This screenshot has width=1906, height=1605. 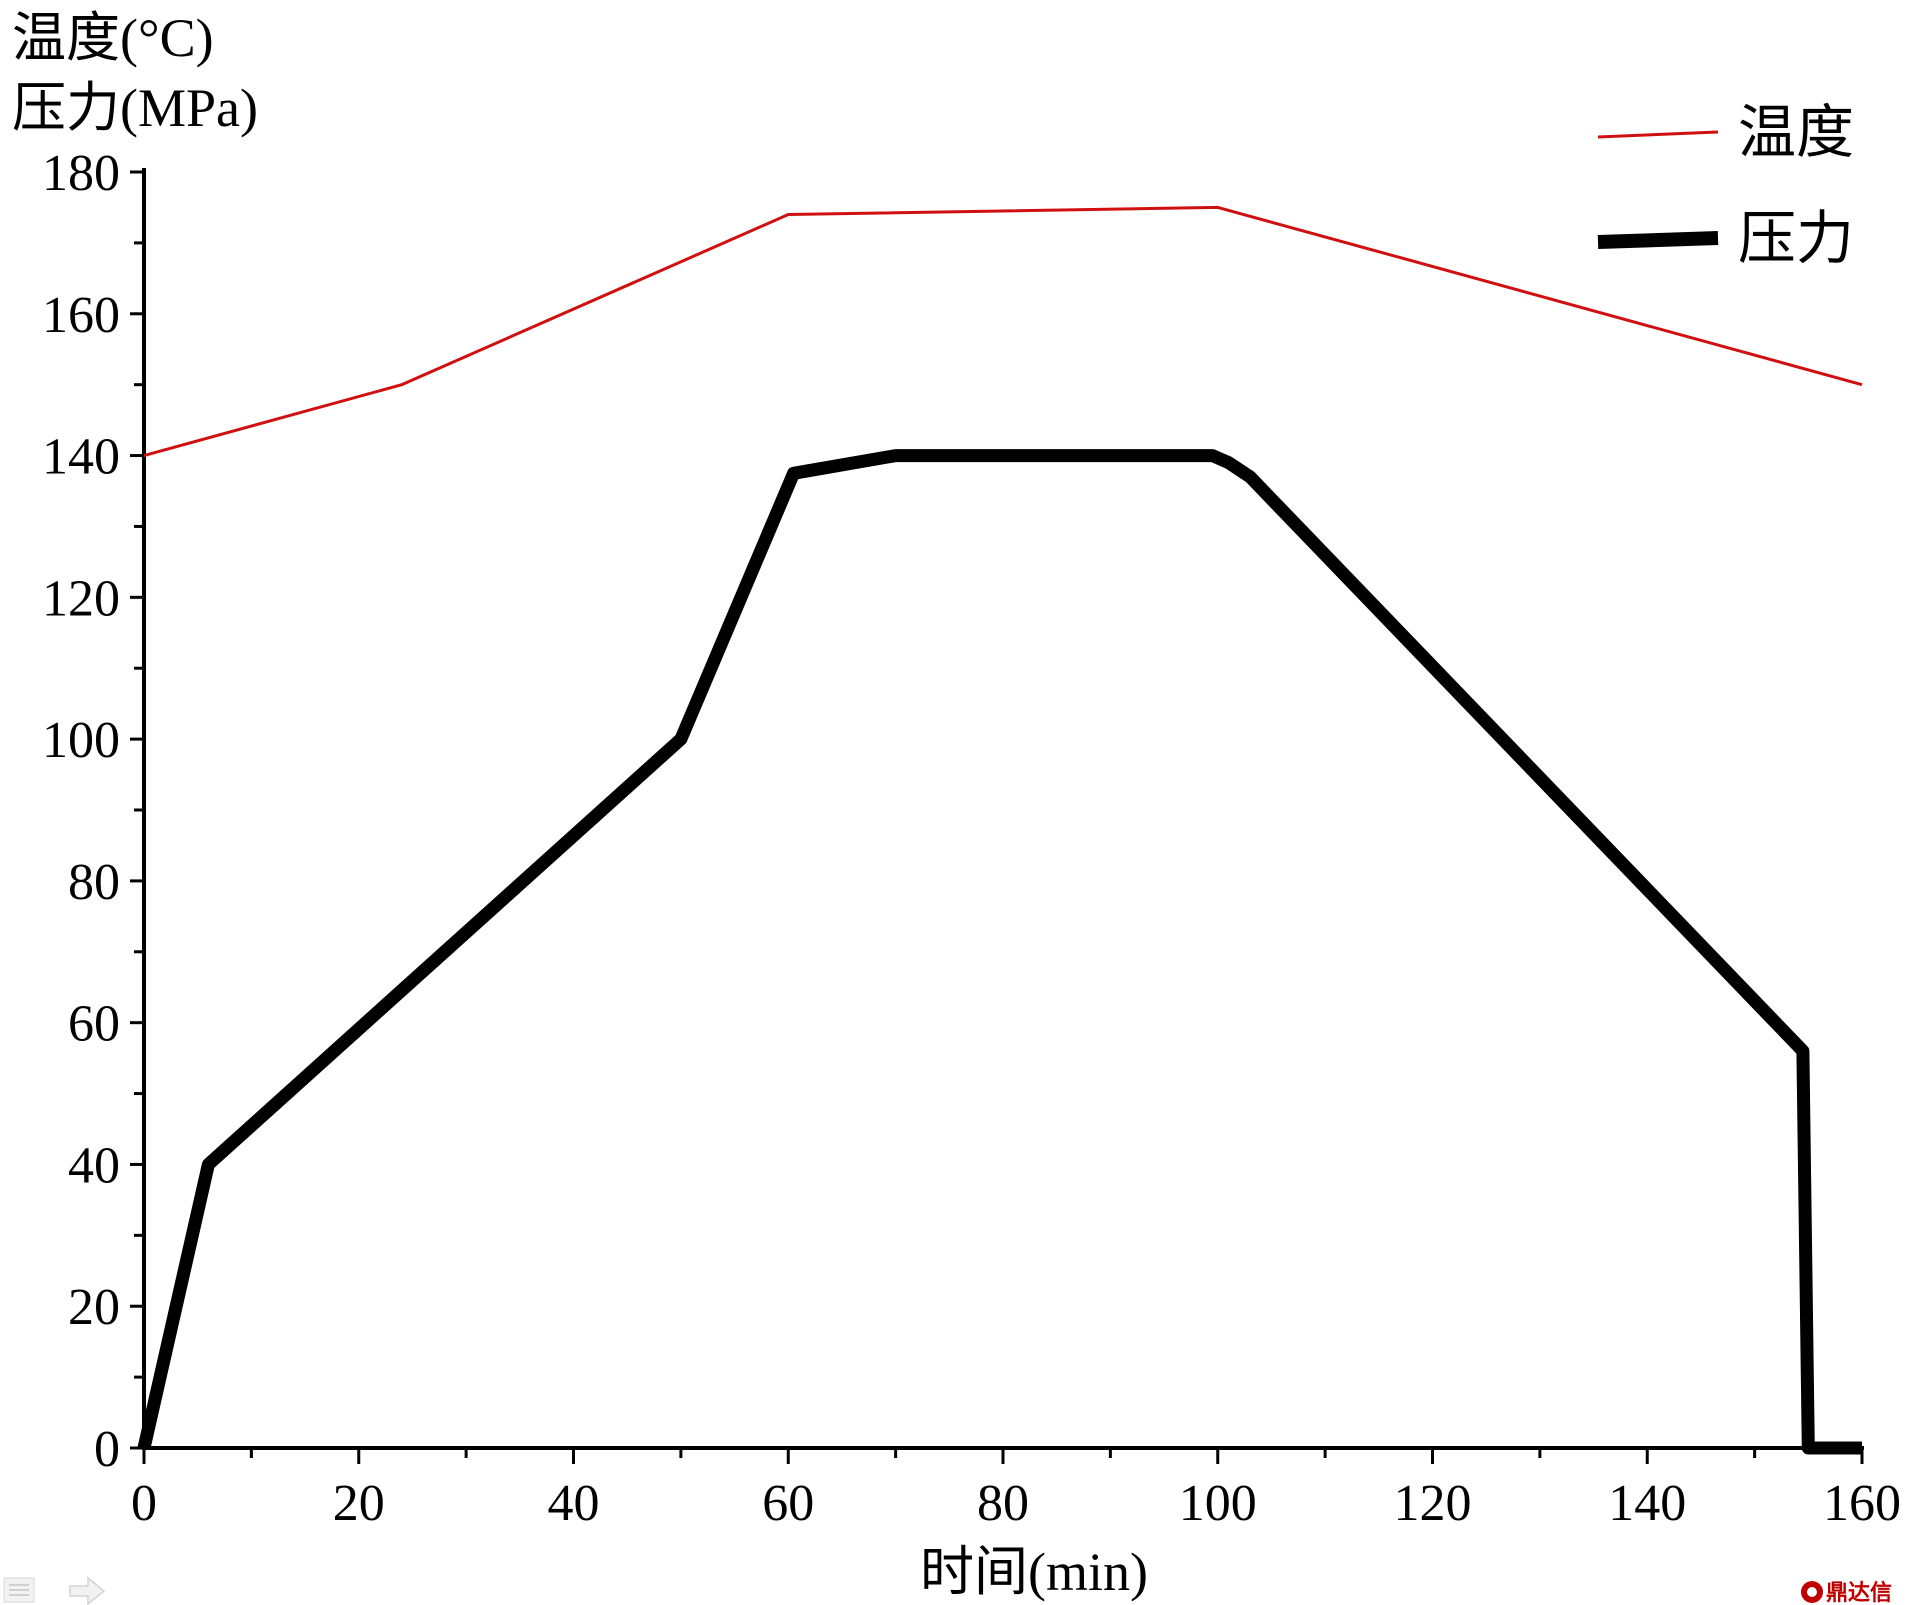 What do you see at coordinates (87, 1590) in the screenshot?
I see `arrow-right-icon` at bounding box center [87, 1590].